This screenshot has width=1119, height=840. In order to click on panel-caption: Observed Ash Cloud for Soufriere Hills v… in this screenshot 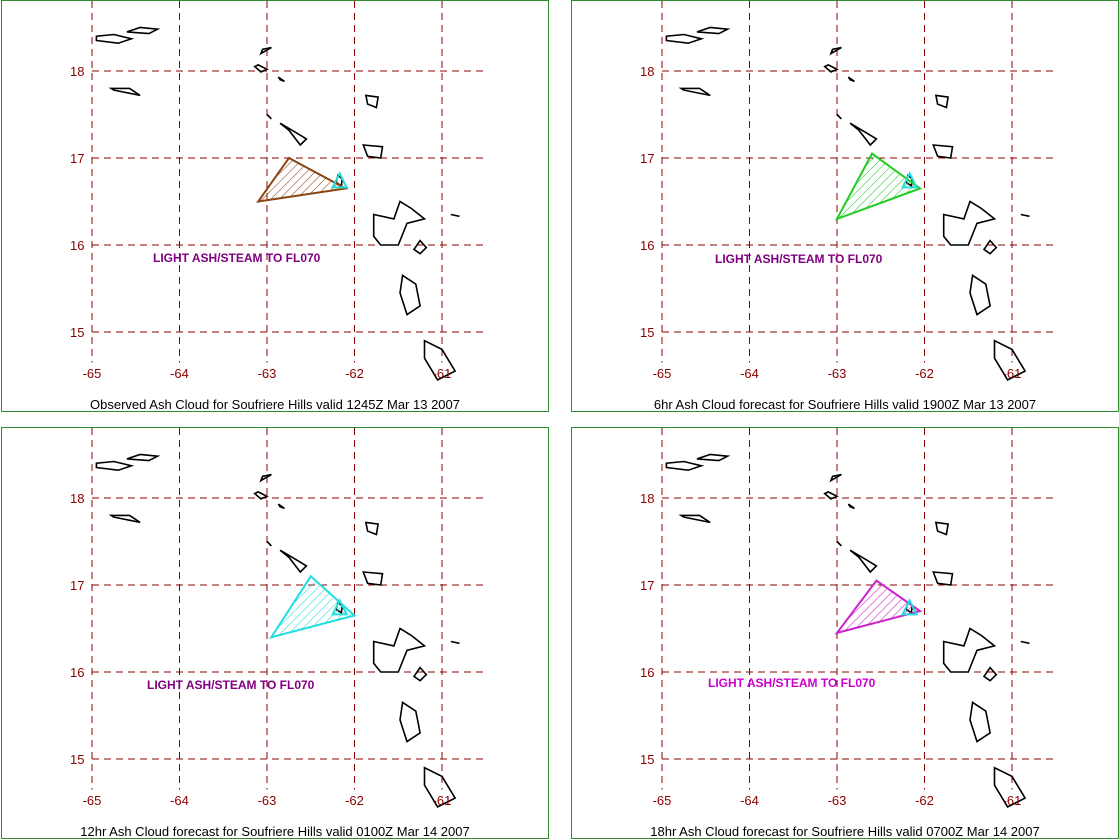, I will do `click(275, 404)`.